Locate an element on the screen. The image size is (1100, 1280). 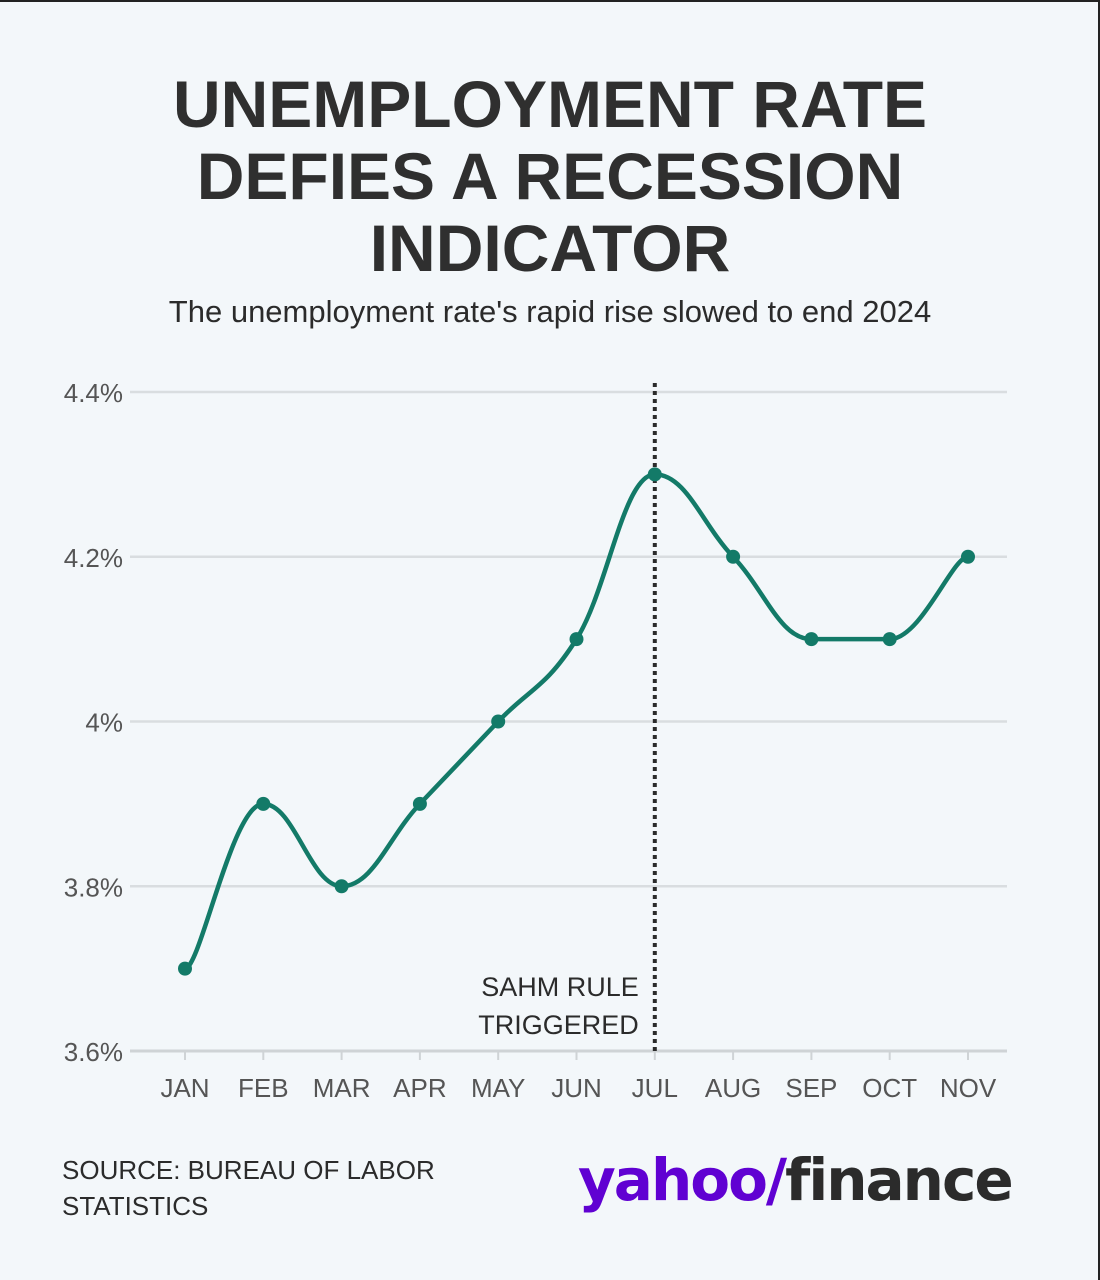
data-point-jan is located at coordinates (185, 968).